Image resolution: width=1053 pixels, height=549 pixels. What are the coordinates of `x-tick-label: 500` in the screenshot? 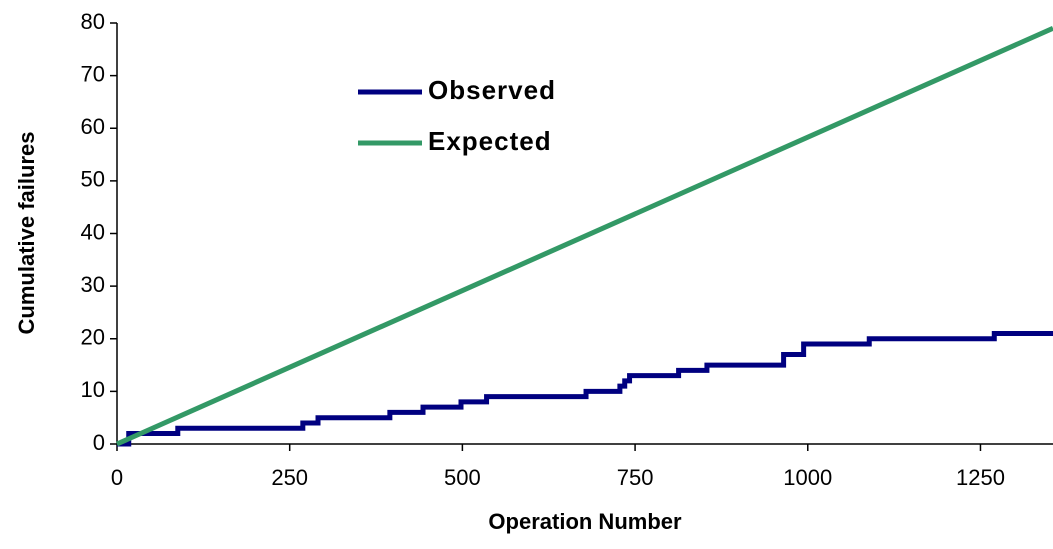 It's located at (462, 477).